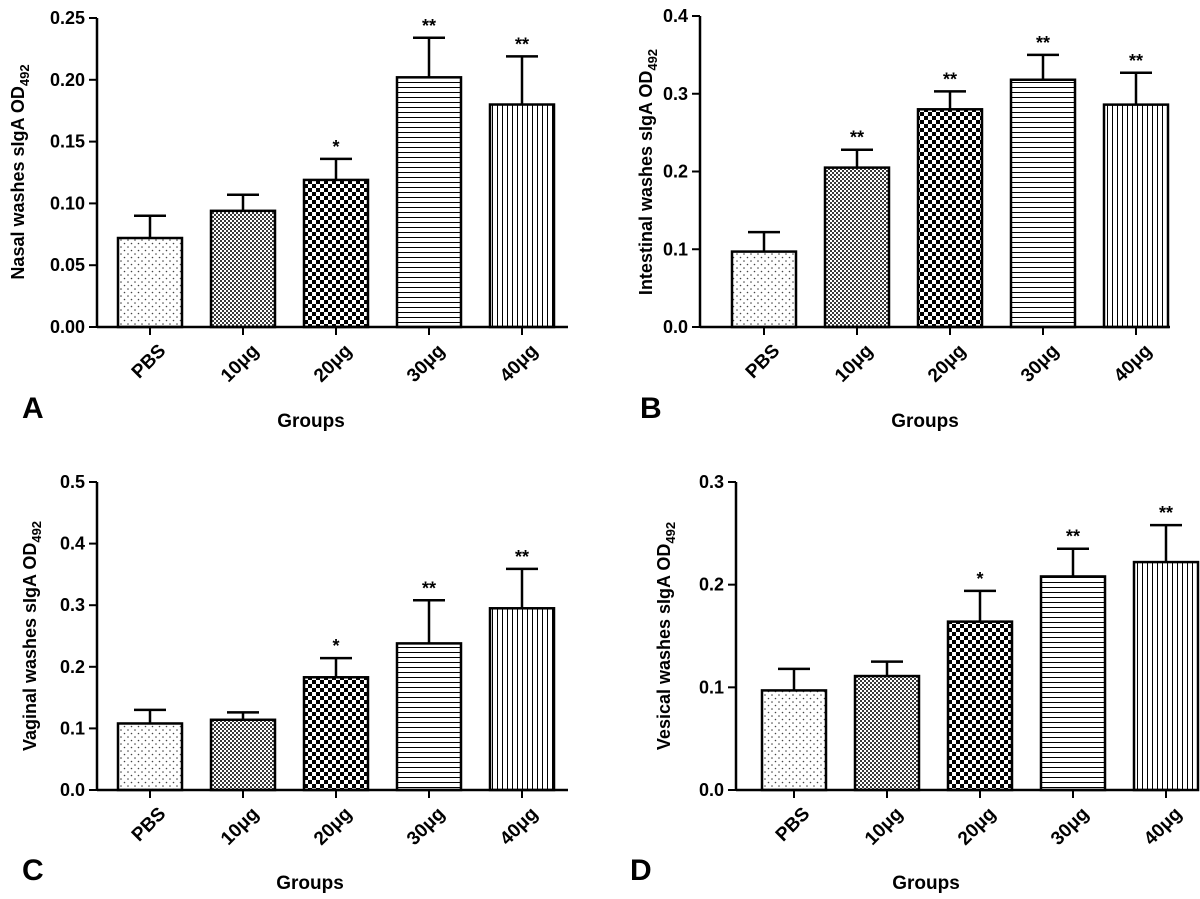 The height and width of the screenshot is (899, 1200). I want to click on y-tick-label: 0.05, so click(67, 265).